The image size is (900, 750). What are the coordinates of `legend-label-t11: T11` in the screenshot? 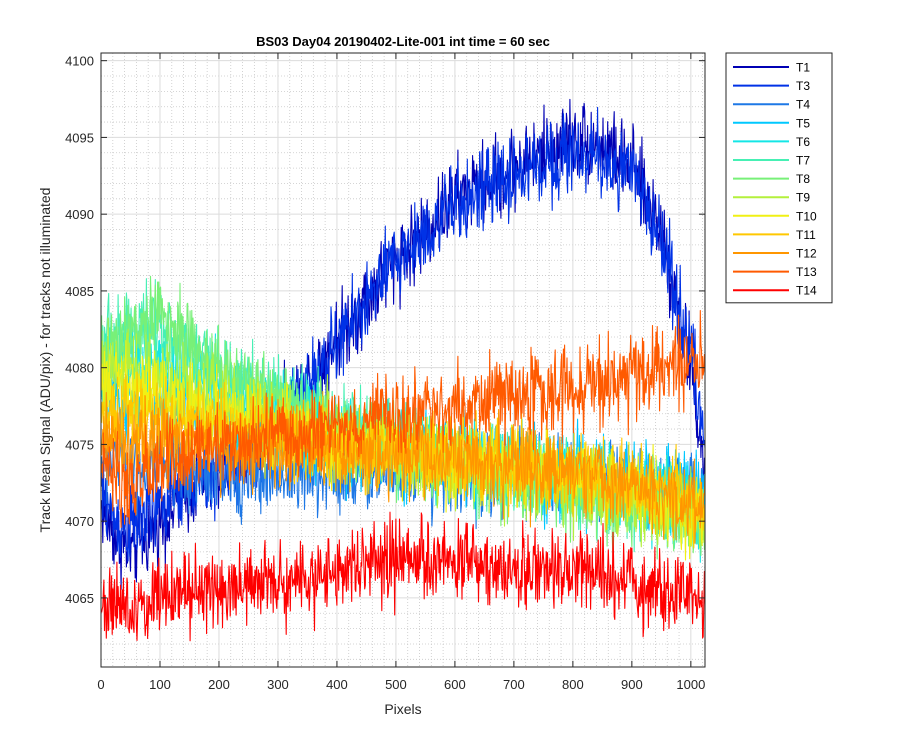 It's located at (806, 235).